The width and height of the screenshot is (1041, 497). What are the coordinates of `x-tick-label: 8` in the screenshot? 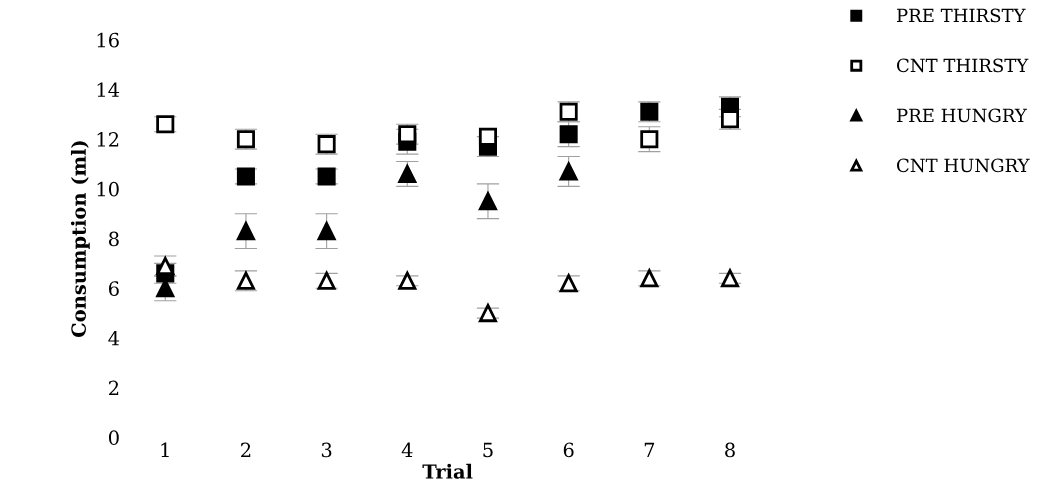 It's located at (730, 450).